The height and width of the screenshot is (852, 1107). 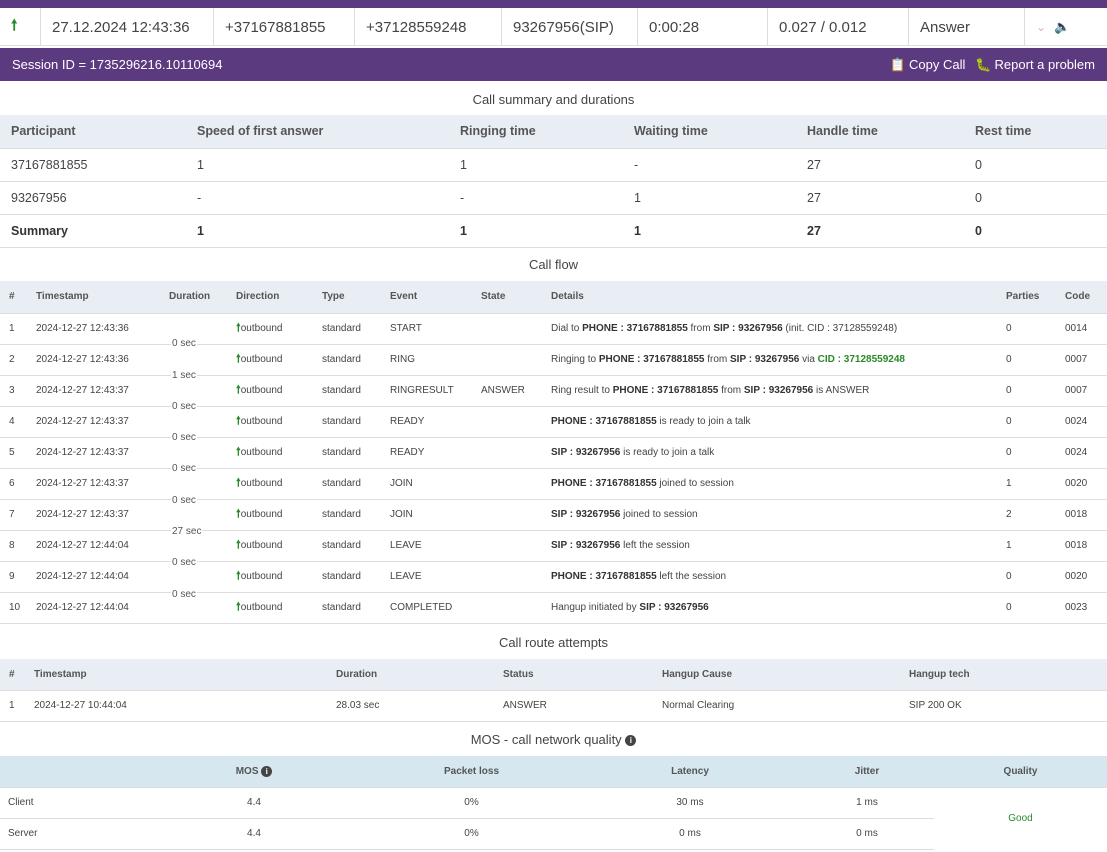 What do you see at coordinates (573, 706) in the screenshot?
I see `table-cell: ANSWER` at bounding box center [573, 706].